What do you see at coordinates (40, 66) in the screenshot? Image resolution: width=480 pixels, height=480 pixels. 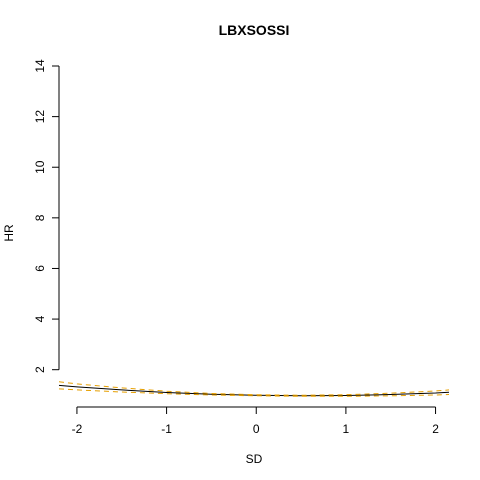 I see `y-tick-label: 14` at bounding box center [40, 66].